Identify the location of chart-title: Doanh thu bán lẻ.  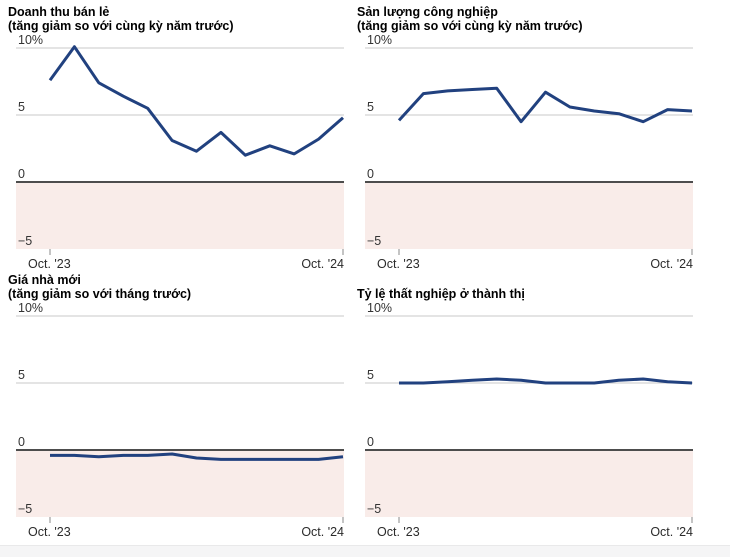
(59, 12).